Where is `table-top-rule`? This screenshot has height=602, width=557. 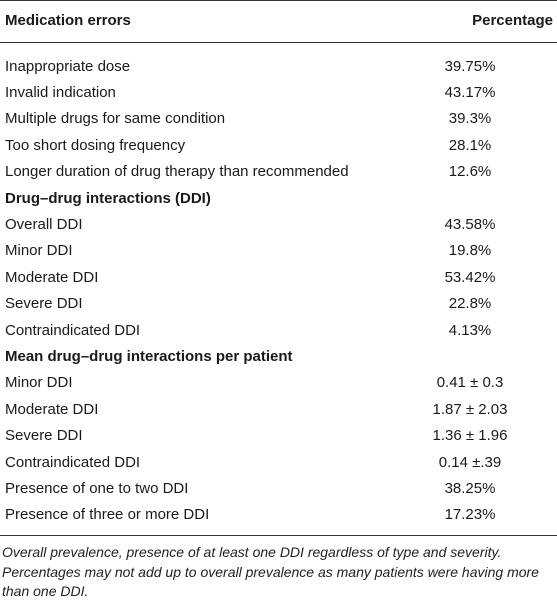
table-top-rule is located at coordinates (278, 0).